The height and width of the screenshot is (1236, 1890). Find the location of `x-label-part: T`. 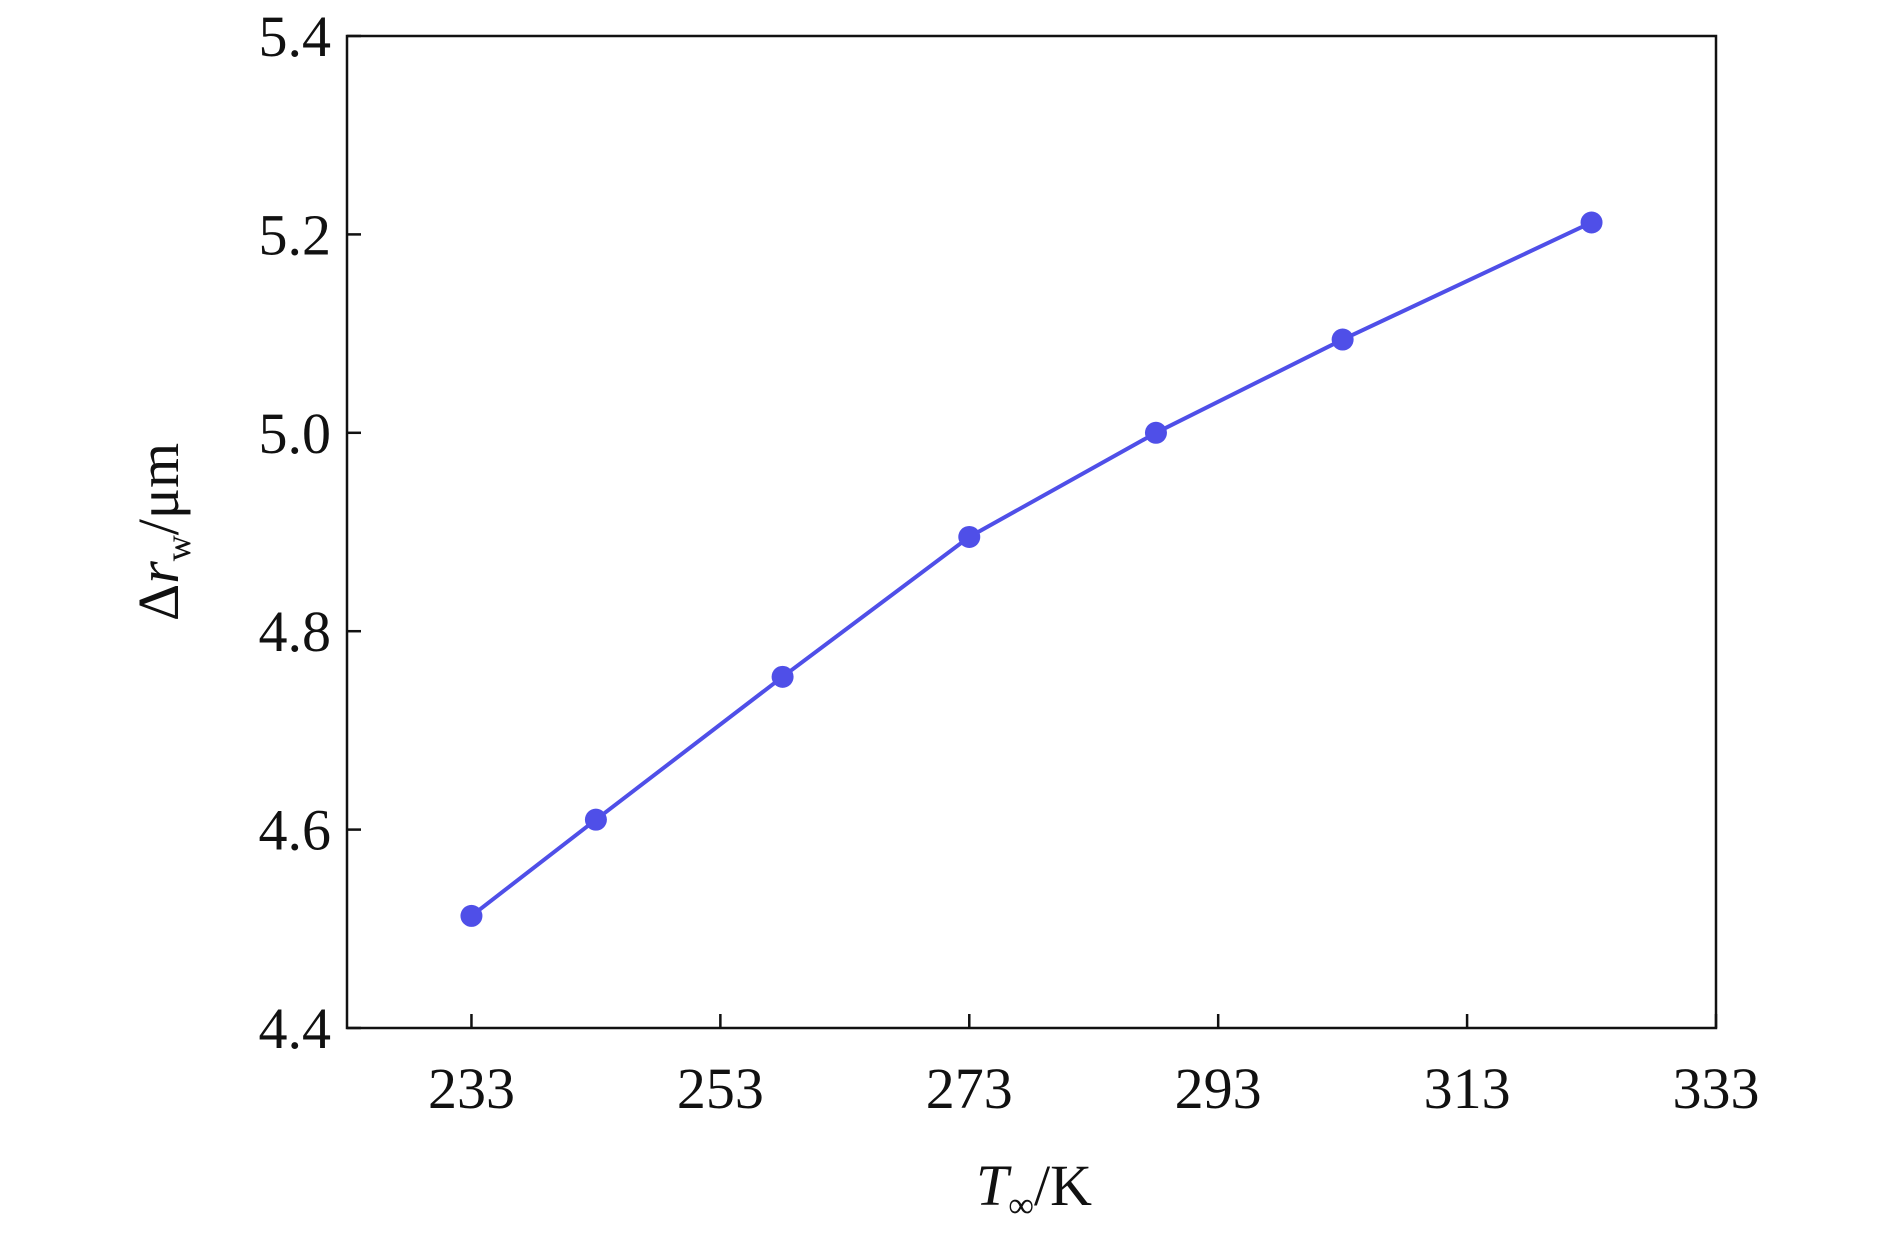

x-label-part: T is located at coordinates (994, 1185).